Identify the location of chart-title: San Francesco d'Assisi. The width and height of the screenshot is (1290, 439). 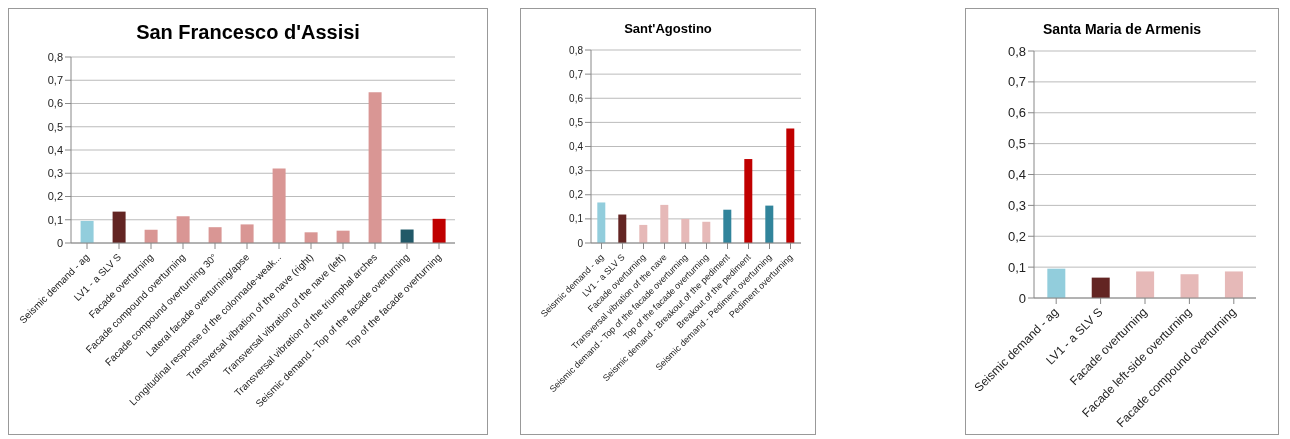
(248, 33).